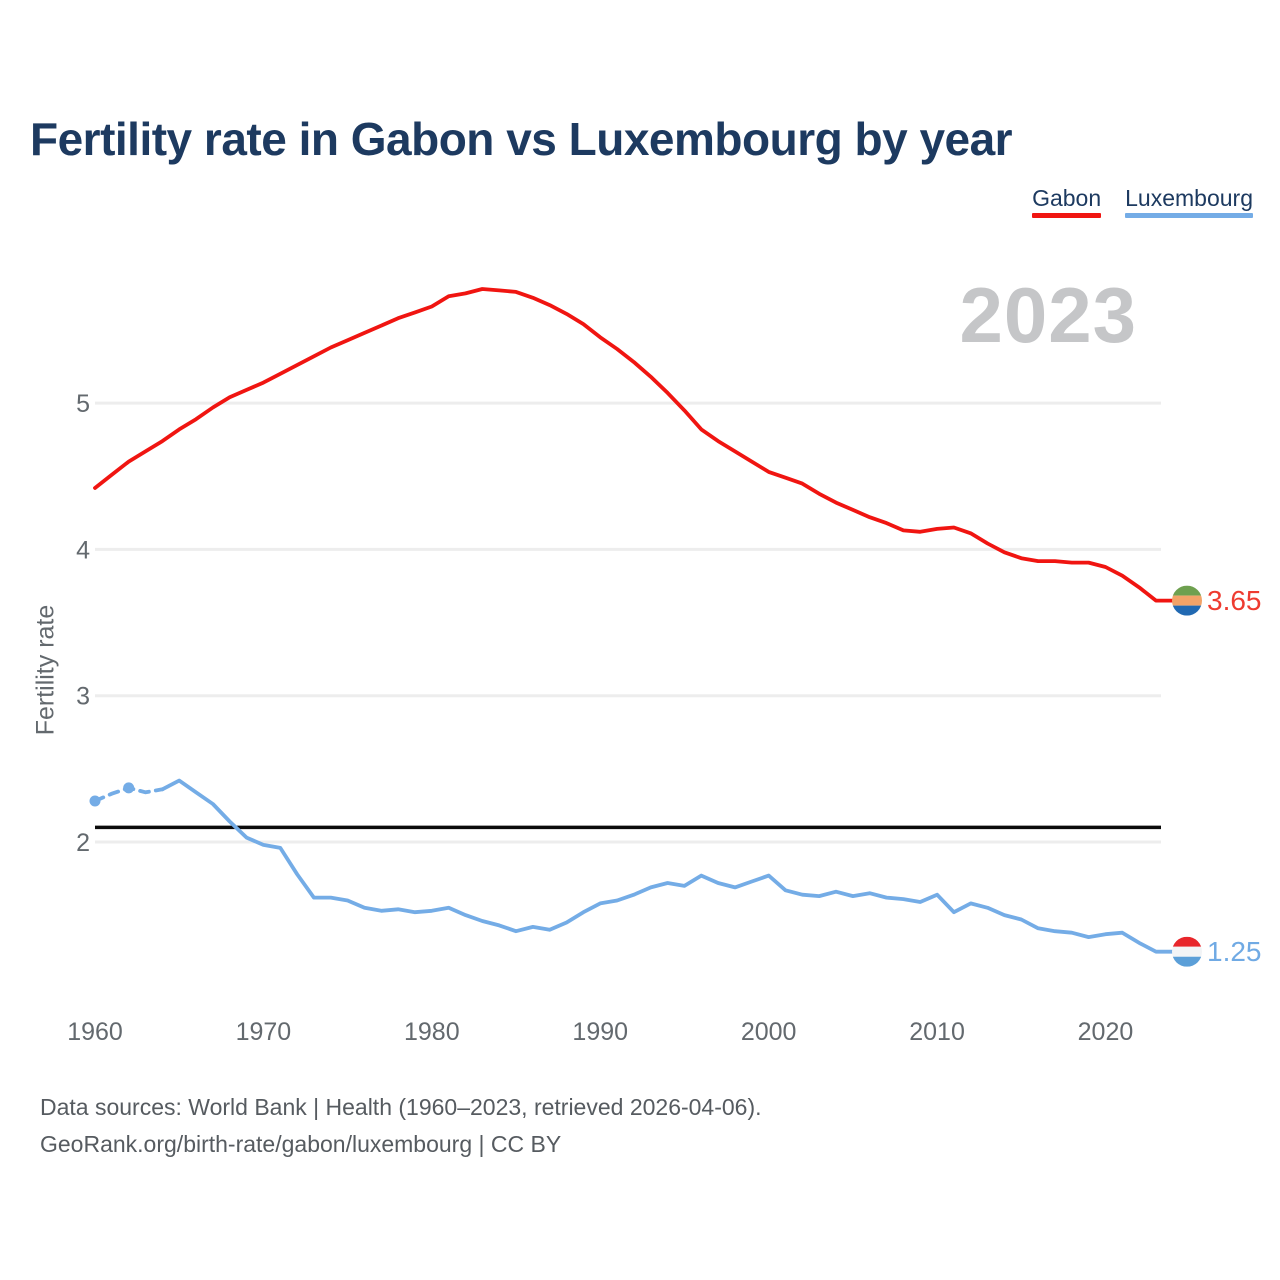 This screenshot has height=1280, width=1280. What do you see at coordinates (1189, 198) in the screenshot?
I see `legend-label-luxembourg: Luxembourg` at bounding box center [1189, 198].